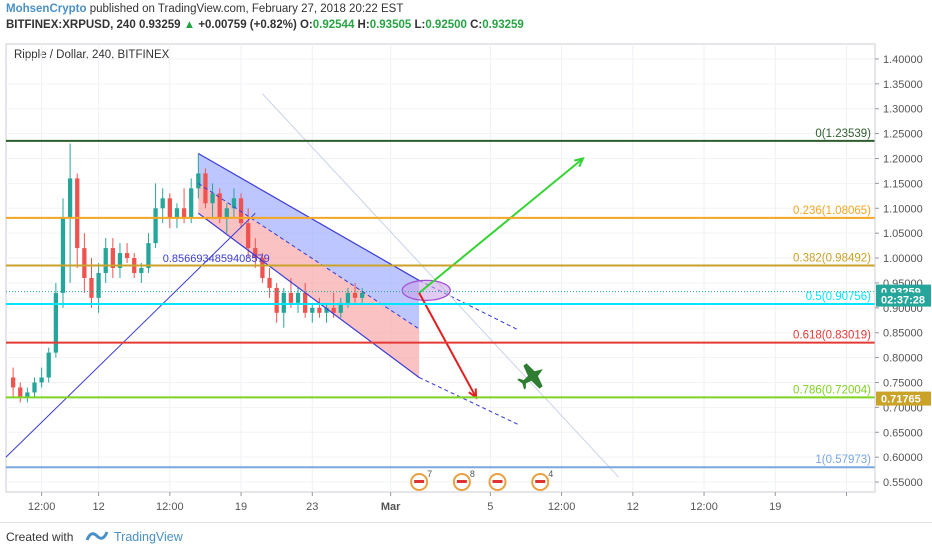 The width and height of the screenshot is (932, 551). What do you see at coordinates (832, 259) in the screenshot?
I see `fib-label-0.382: 0.382(0.98492)` at bounding box center [832, 259].